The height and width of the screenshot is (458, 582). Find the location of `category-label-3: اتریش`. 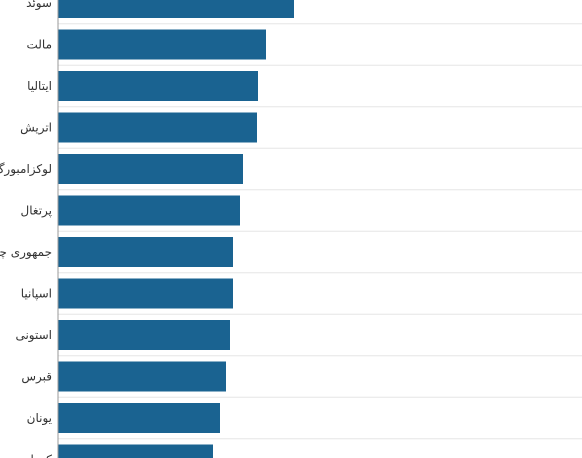

category-label-3: اتریش is located at coordinates (36, 128).